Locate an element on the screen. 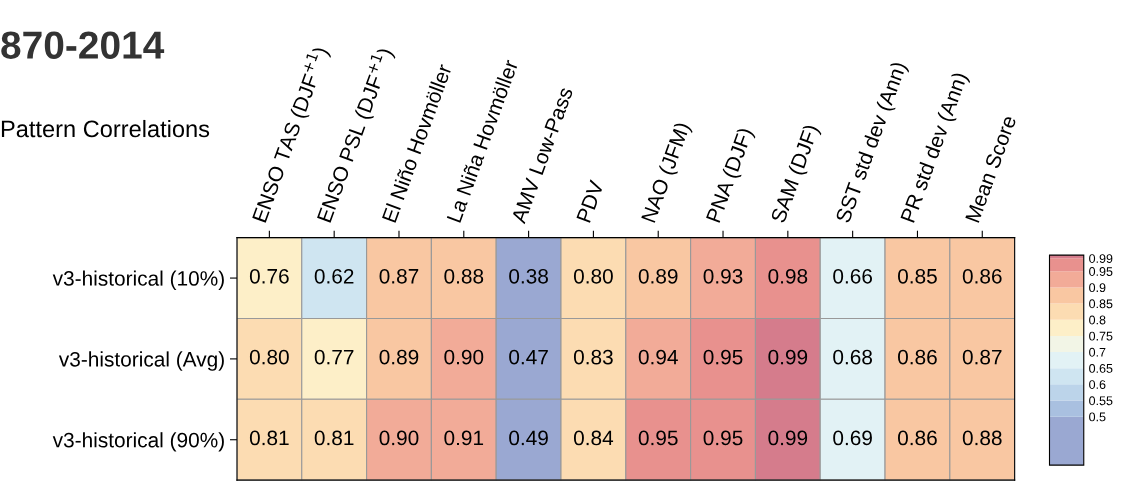 This screenshot has height=485, width=1142. x-tick-label: SAM (DJF) is located at coordinates (796, 174).